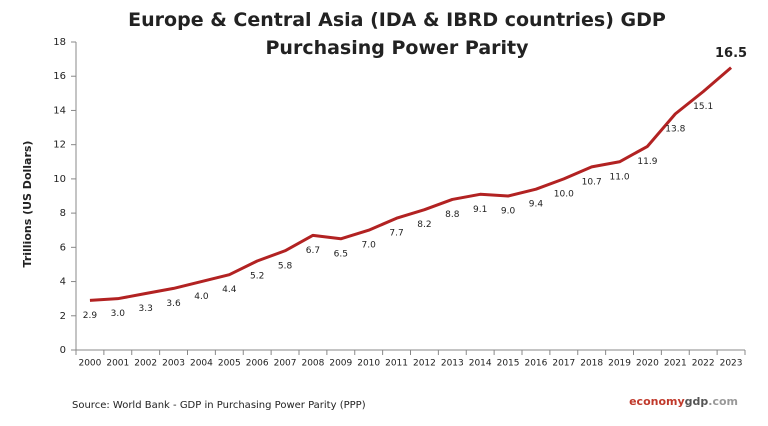 The image size is (768, 426). I want to click on x-tick-label: 2011, so click(396, 364).